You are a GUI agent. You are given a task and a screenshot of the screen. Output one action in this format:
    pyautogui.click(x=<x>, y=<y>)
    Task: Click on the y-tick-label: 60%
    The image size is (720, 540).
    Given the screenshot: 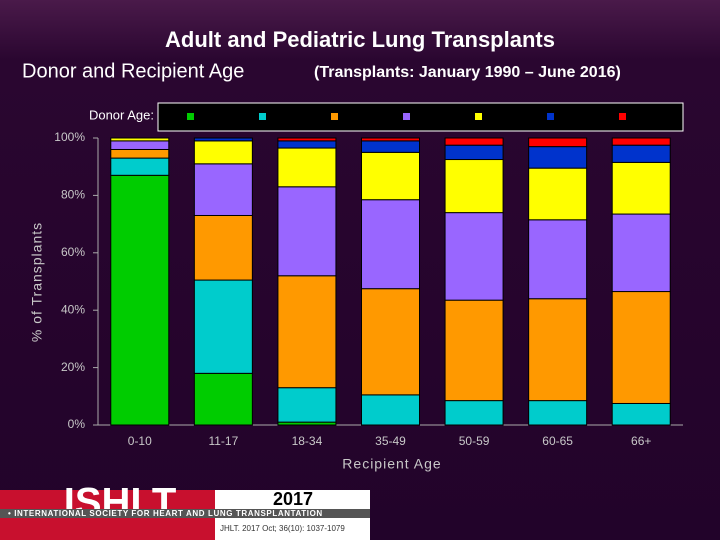 What is the action you would take?
    pyautogui.click(x=73, y=252)
    